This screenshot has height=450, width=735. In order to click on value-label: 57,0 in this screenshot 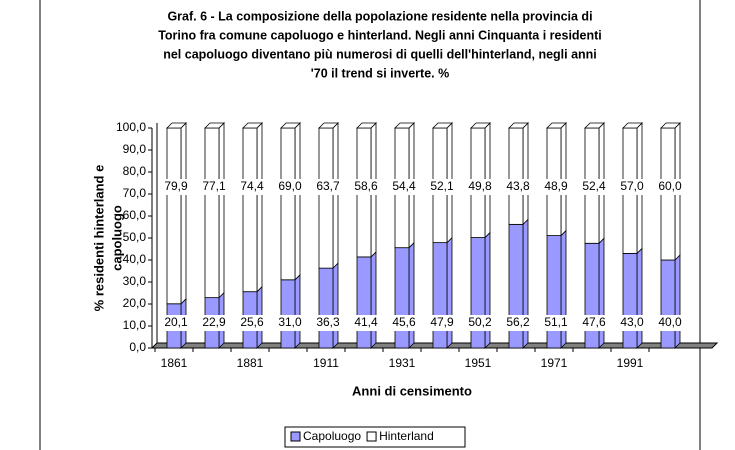, I will do `click(632, 186)`.